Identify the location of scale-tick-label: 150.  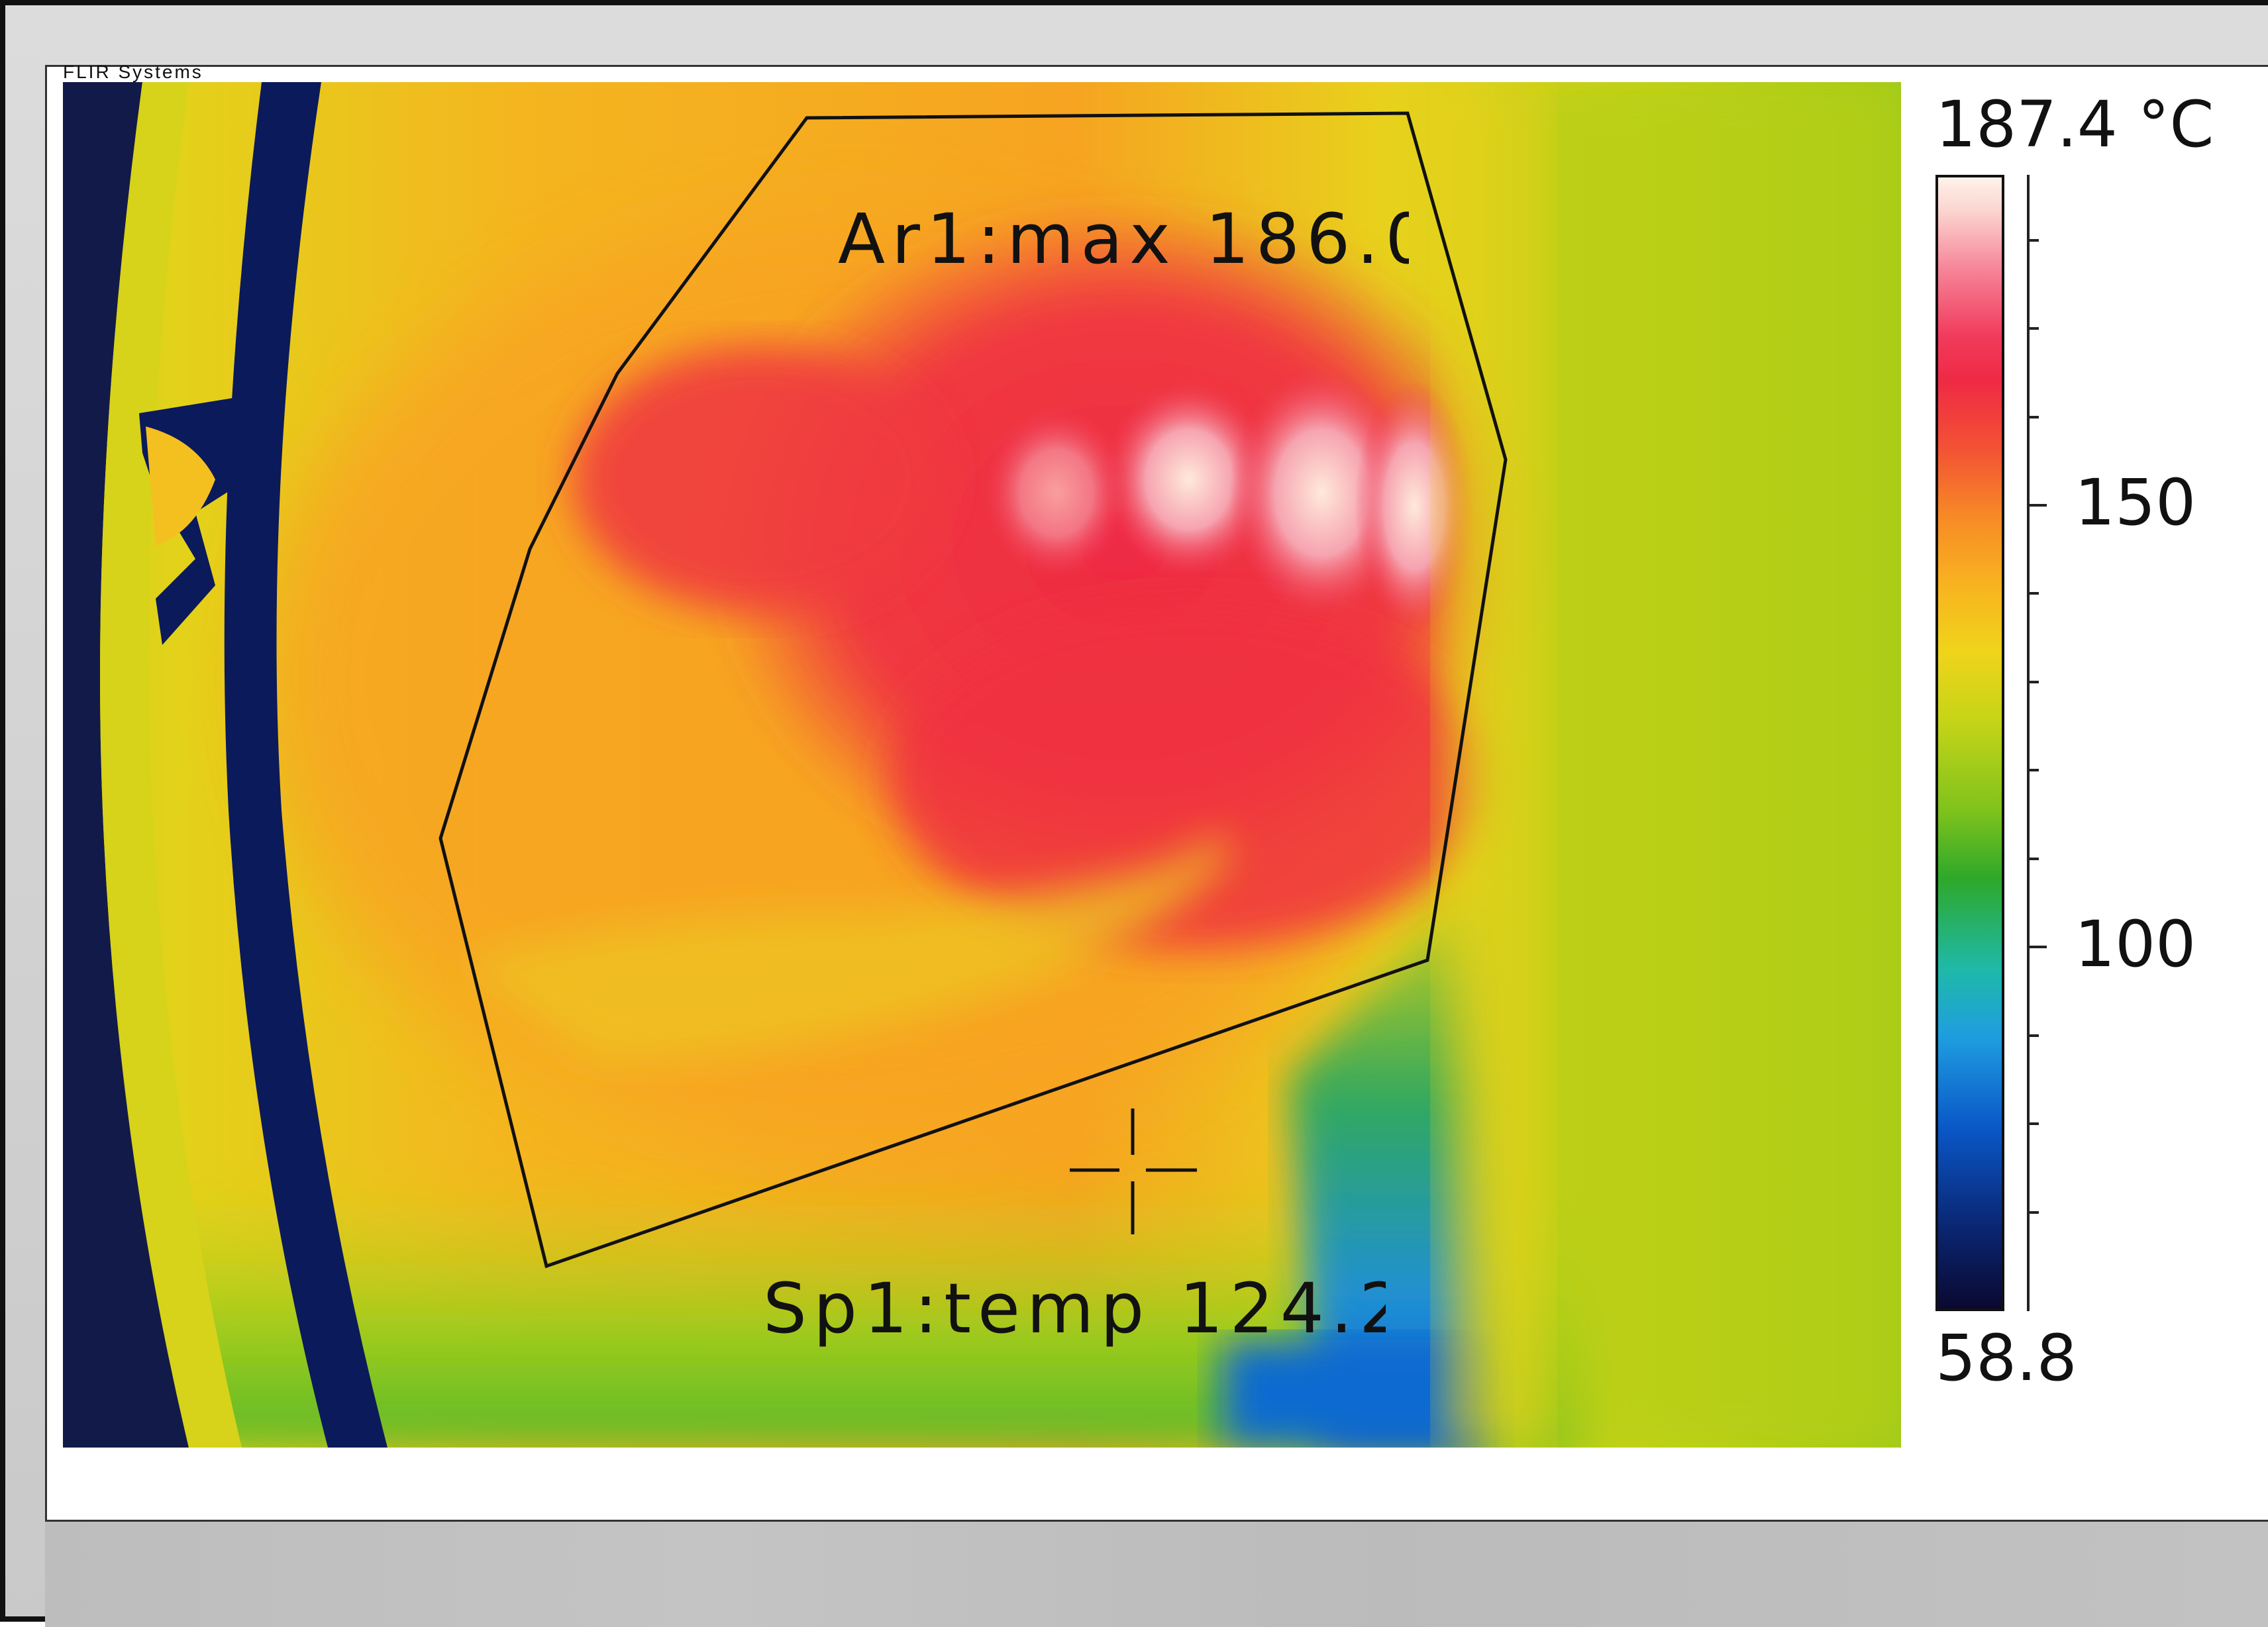
(2135, 503).